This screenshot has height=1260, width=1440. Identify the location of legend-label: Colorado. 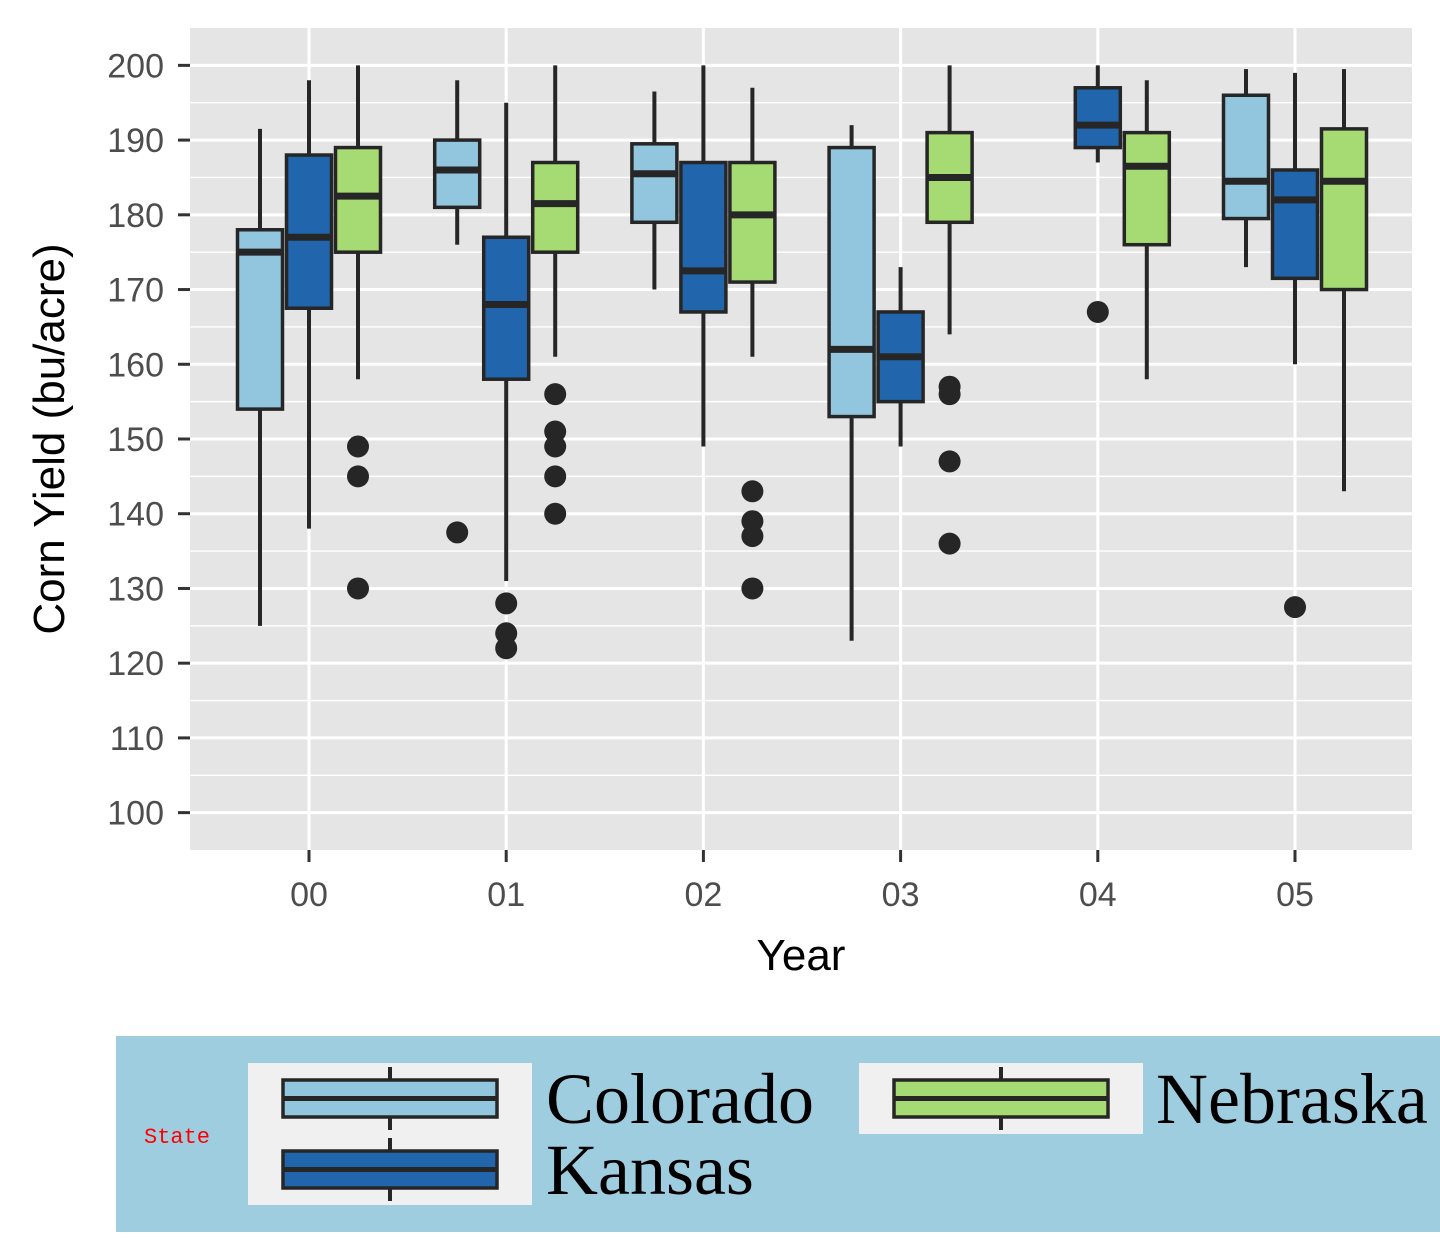
(680, 1099).